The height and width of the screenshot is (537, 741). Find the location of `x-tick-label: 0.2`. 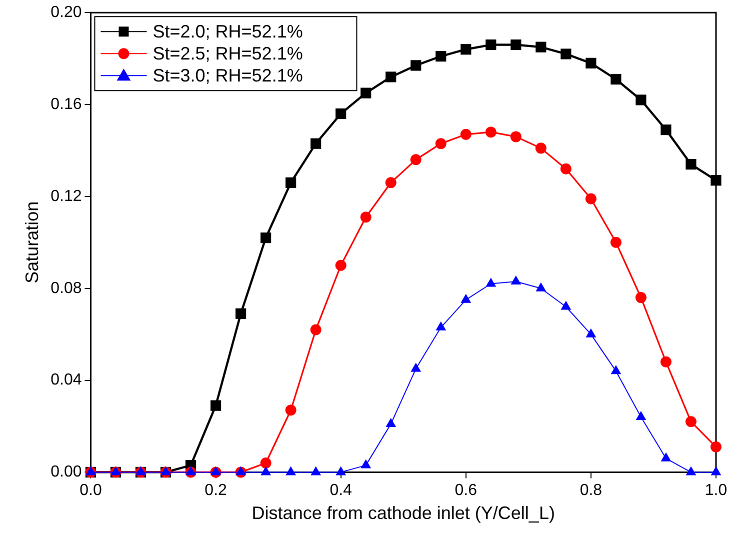

x-tick-label: 0.2 is located at coordinates (216, 491).